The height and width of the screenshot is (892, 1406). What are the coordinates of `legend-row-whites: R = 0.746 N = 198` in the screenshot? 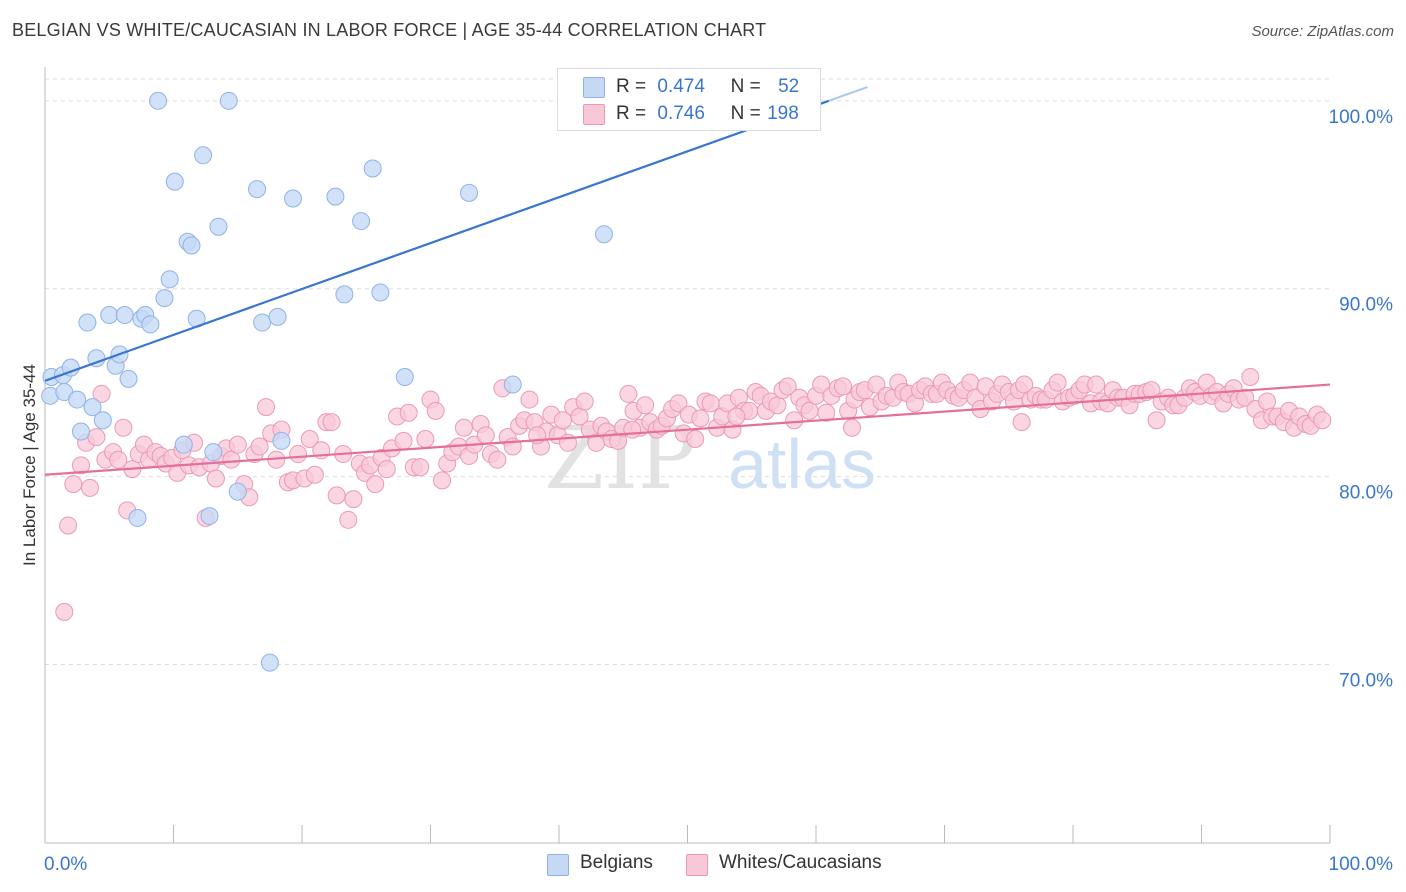 It's located at (689, 114).